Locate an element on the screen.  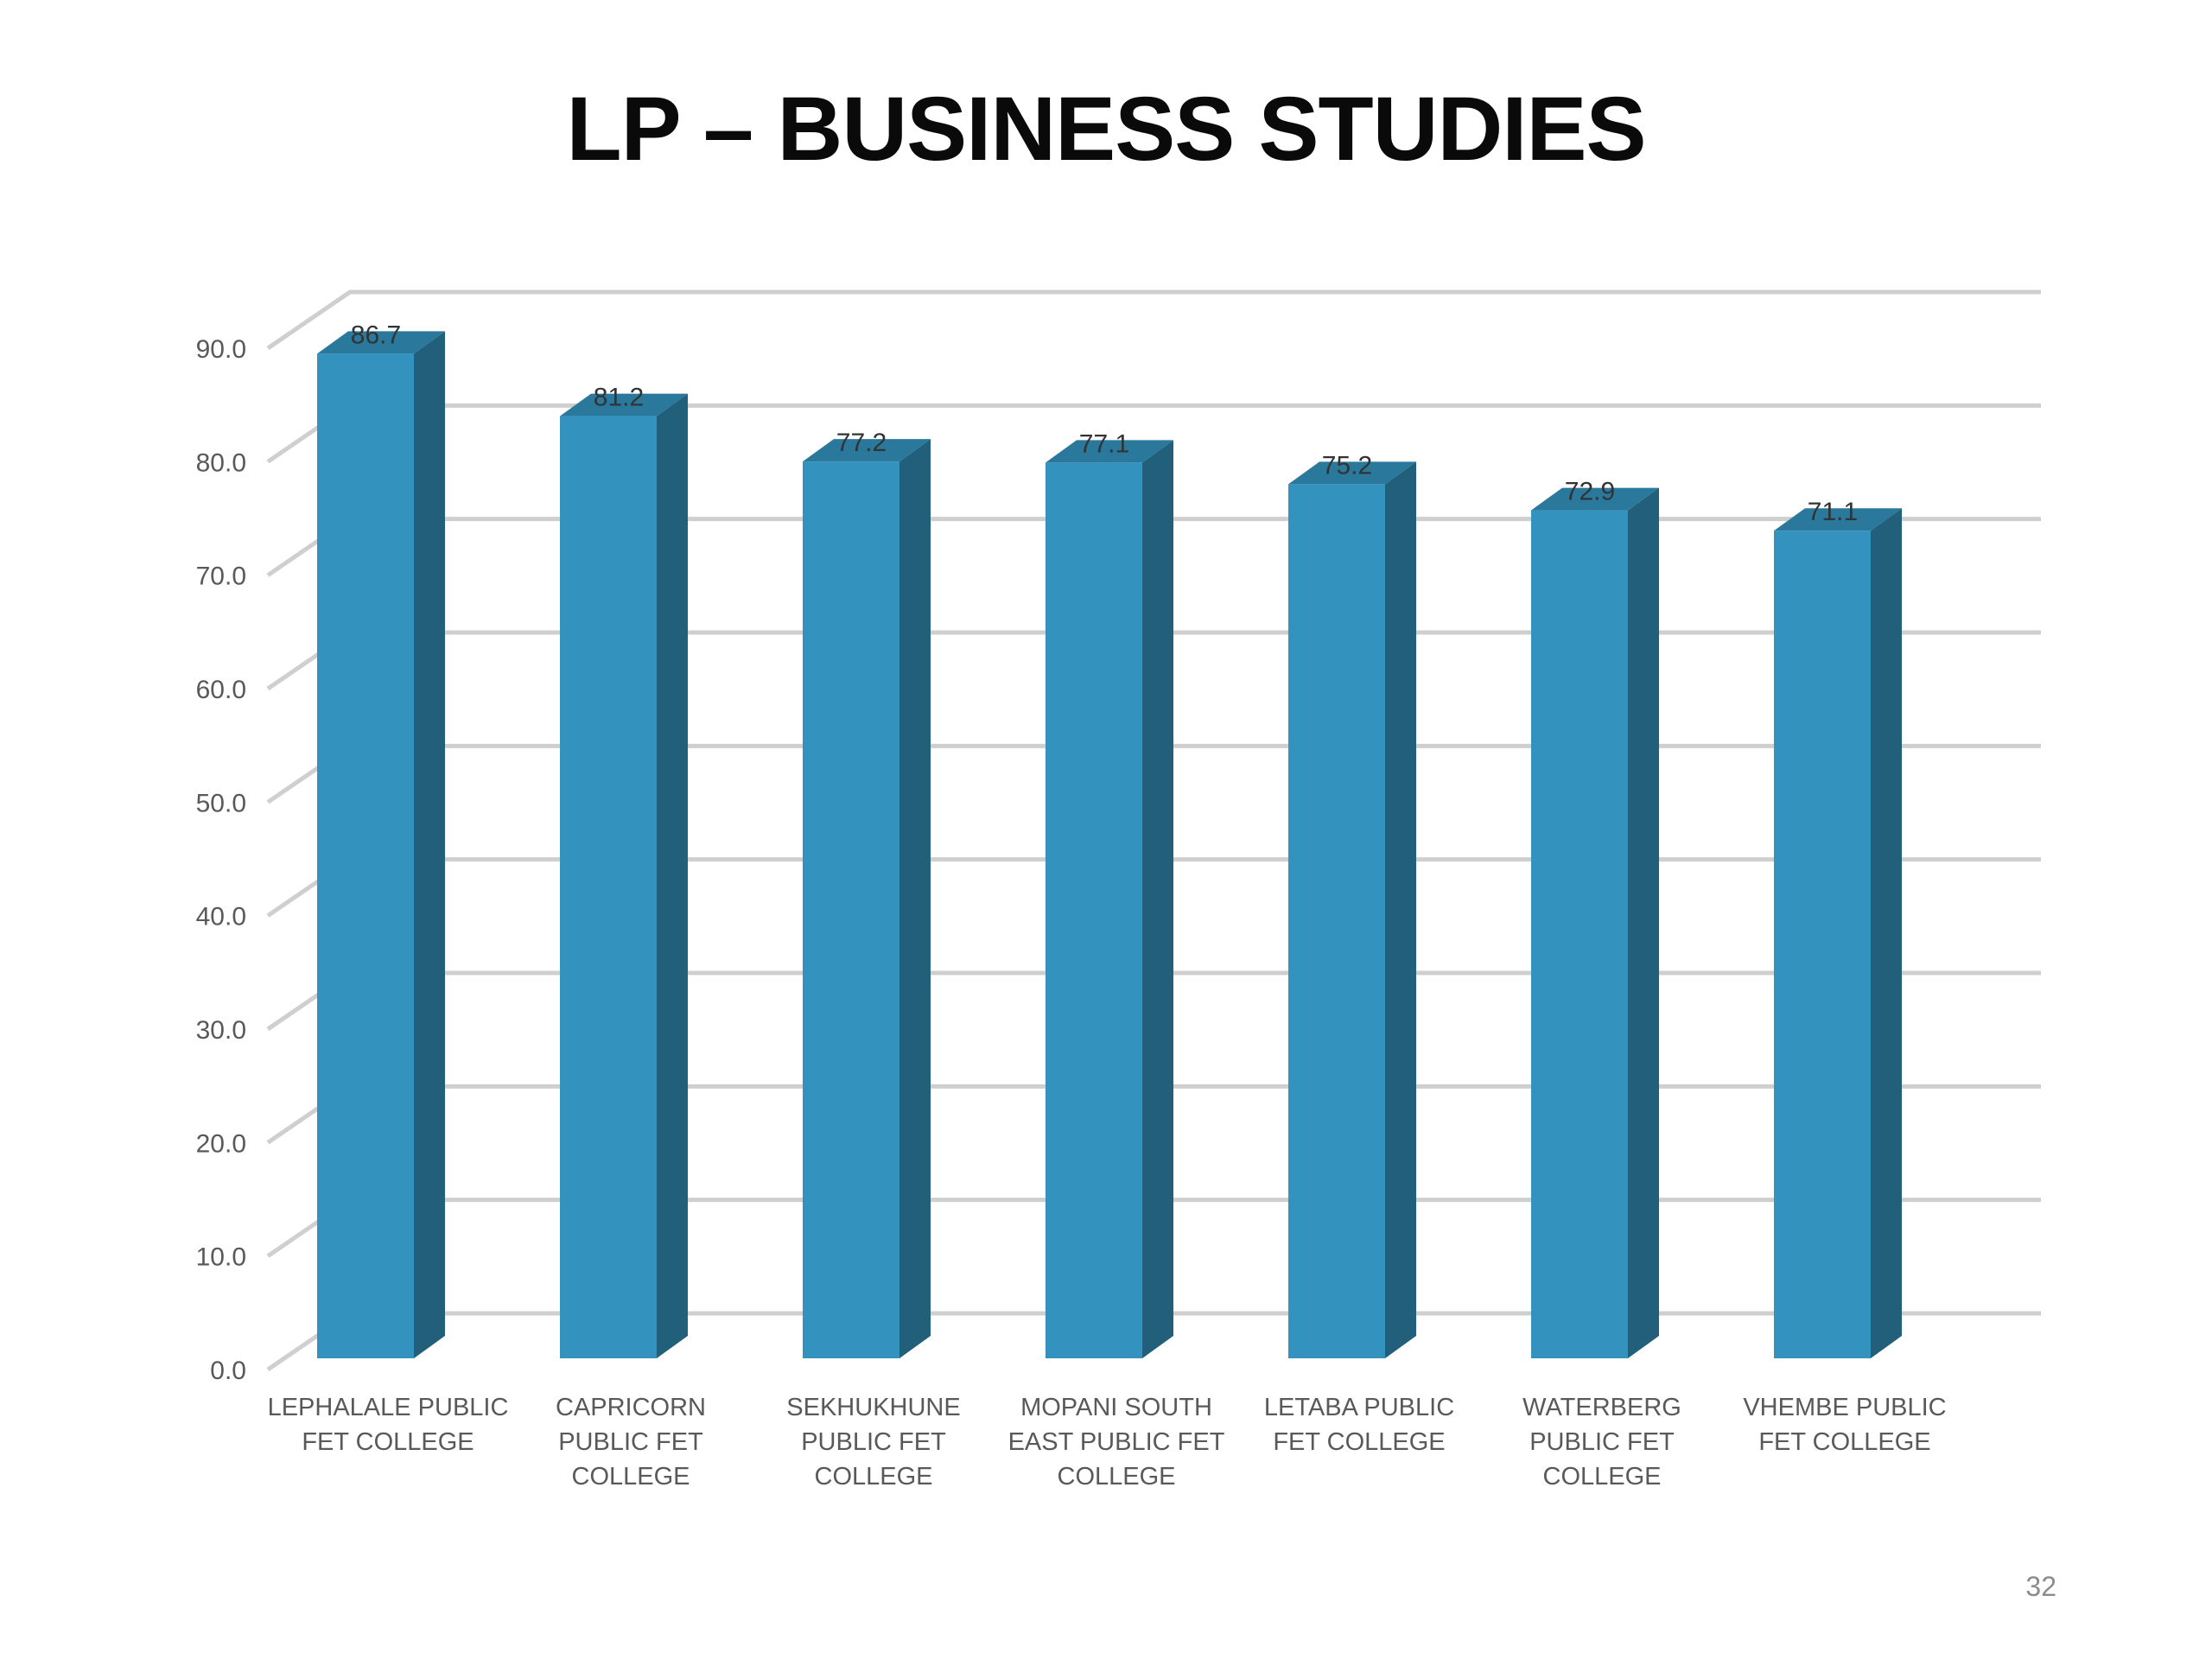
x-category-label-line: SEKHUKHUNE is located at coordinates (873, 1407).